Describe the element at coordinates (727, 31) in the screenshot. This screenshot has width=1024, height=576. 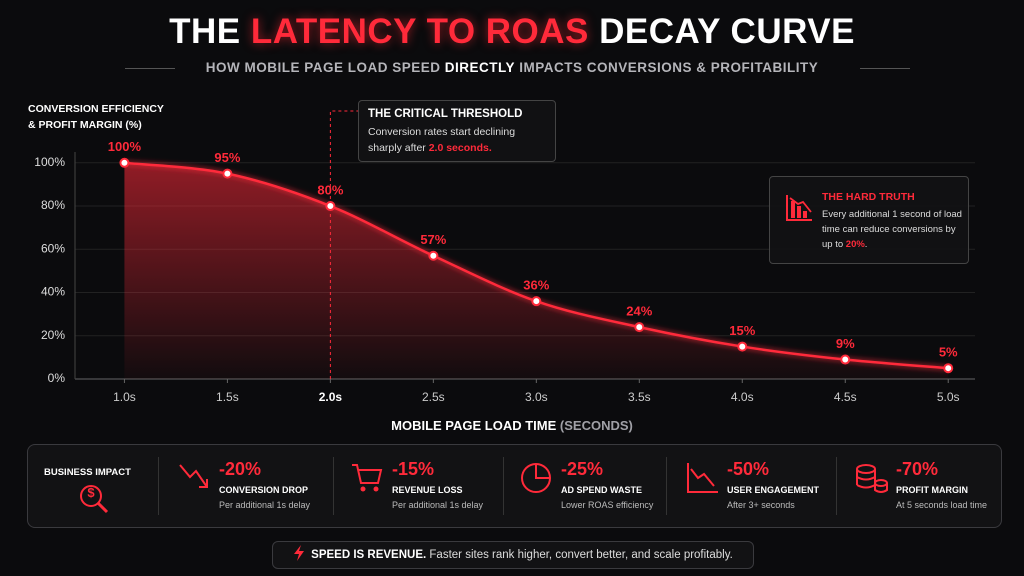
I see `title-text: DECAY CURVE` at that location.